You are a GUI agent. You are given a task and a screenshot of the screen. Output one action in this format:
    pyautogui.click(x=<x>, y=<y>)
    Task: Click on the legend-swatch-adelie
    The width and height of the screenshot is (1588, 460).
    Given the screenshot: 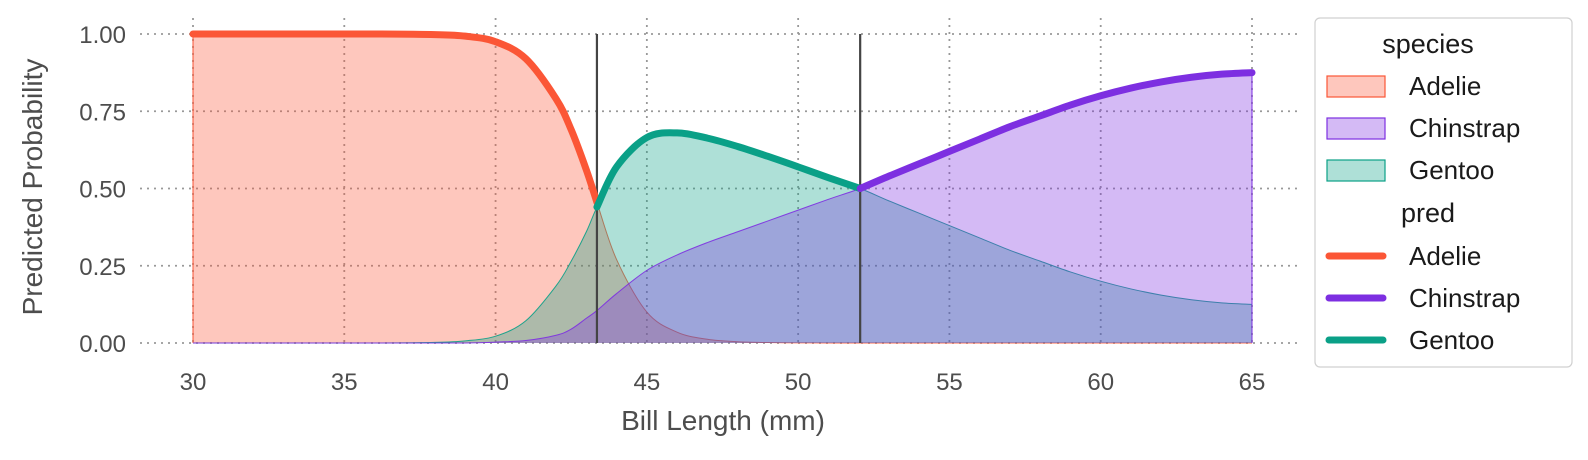 What is the action you would take?
    pyautogui.click(x=1356, y=86)
    